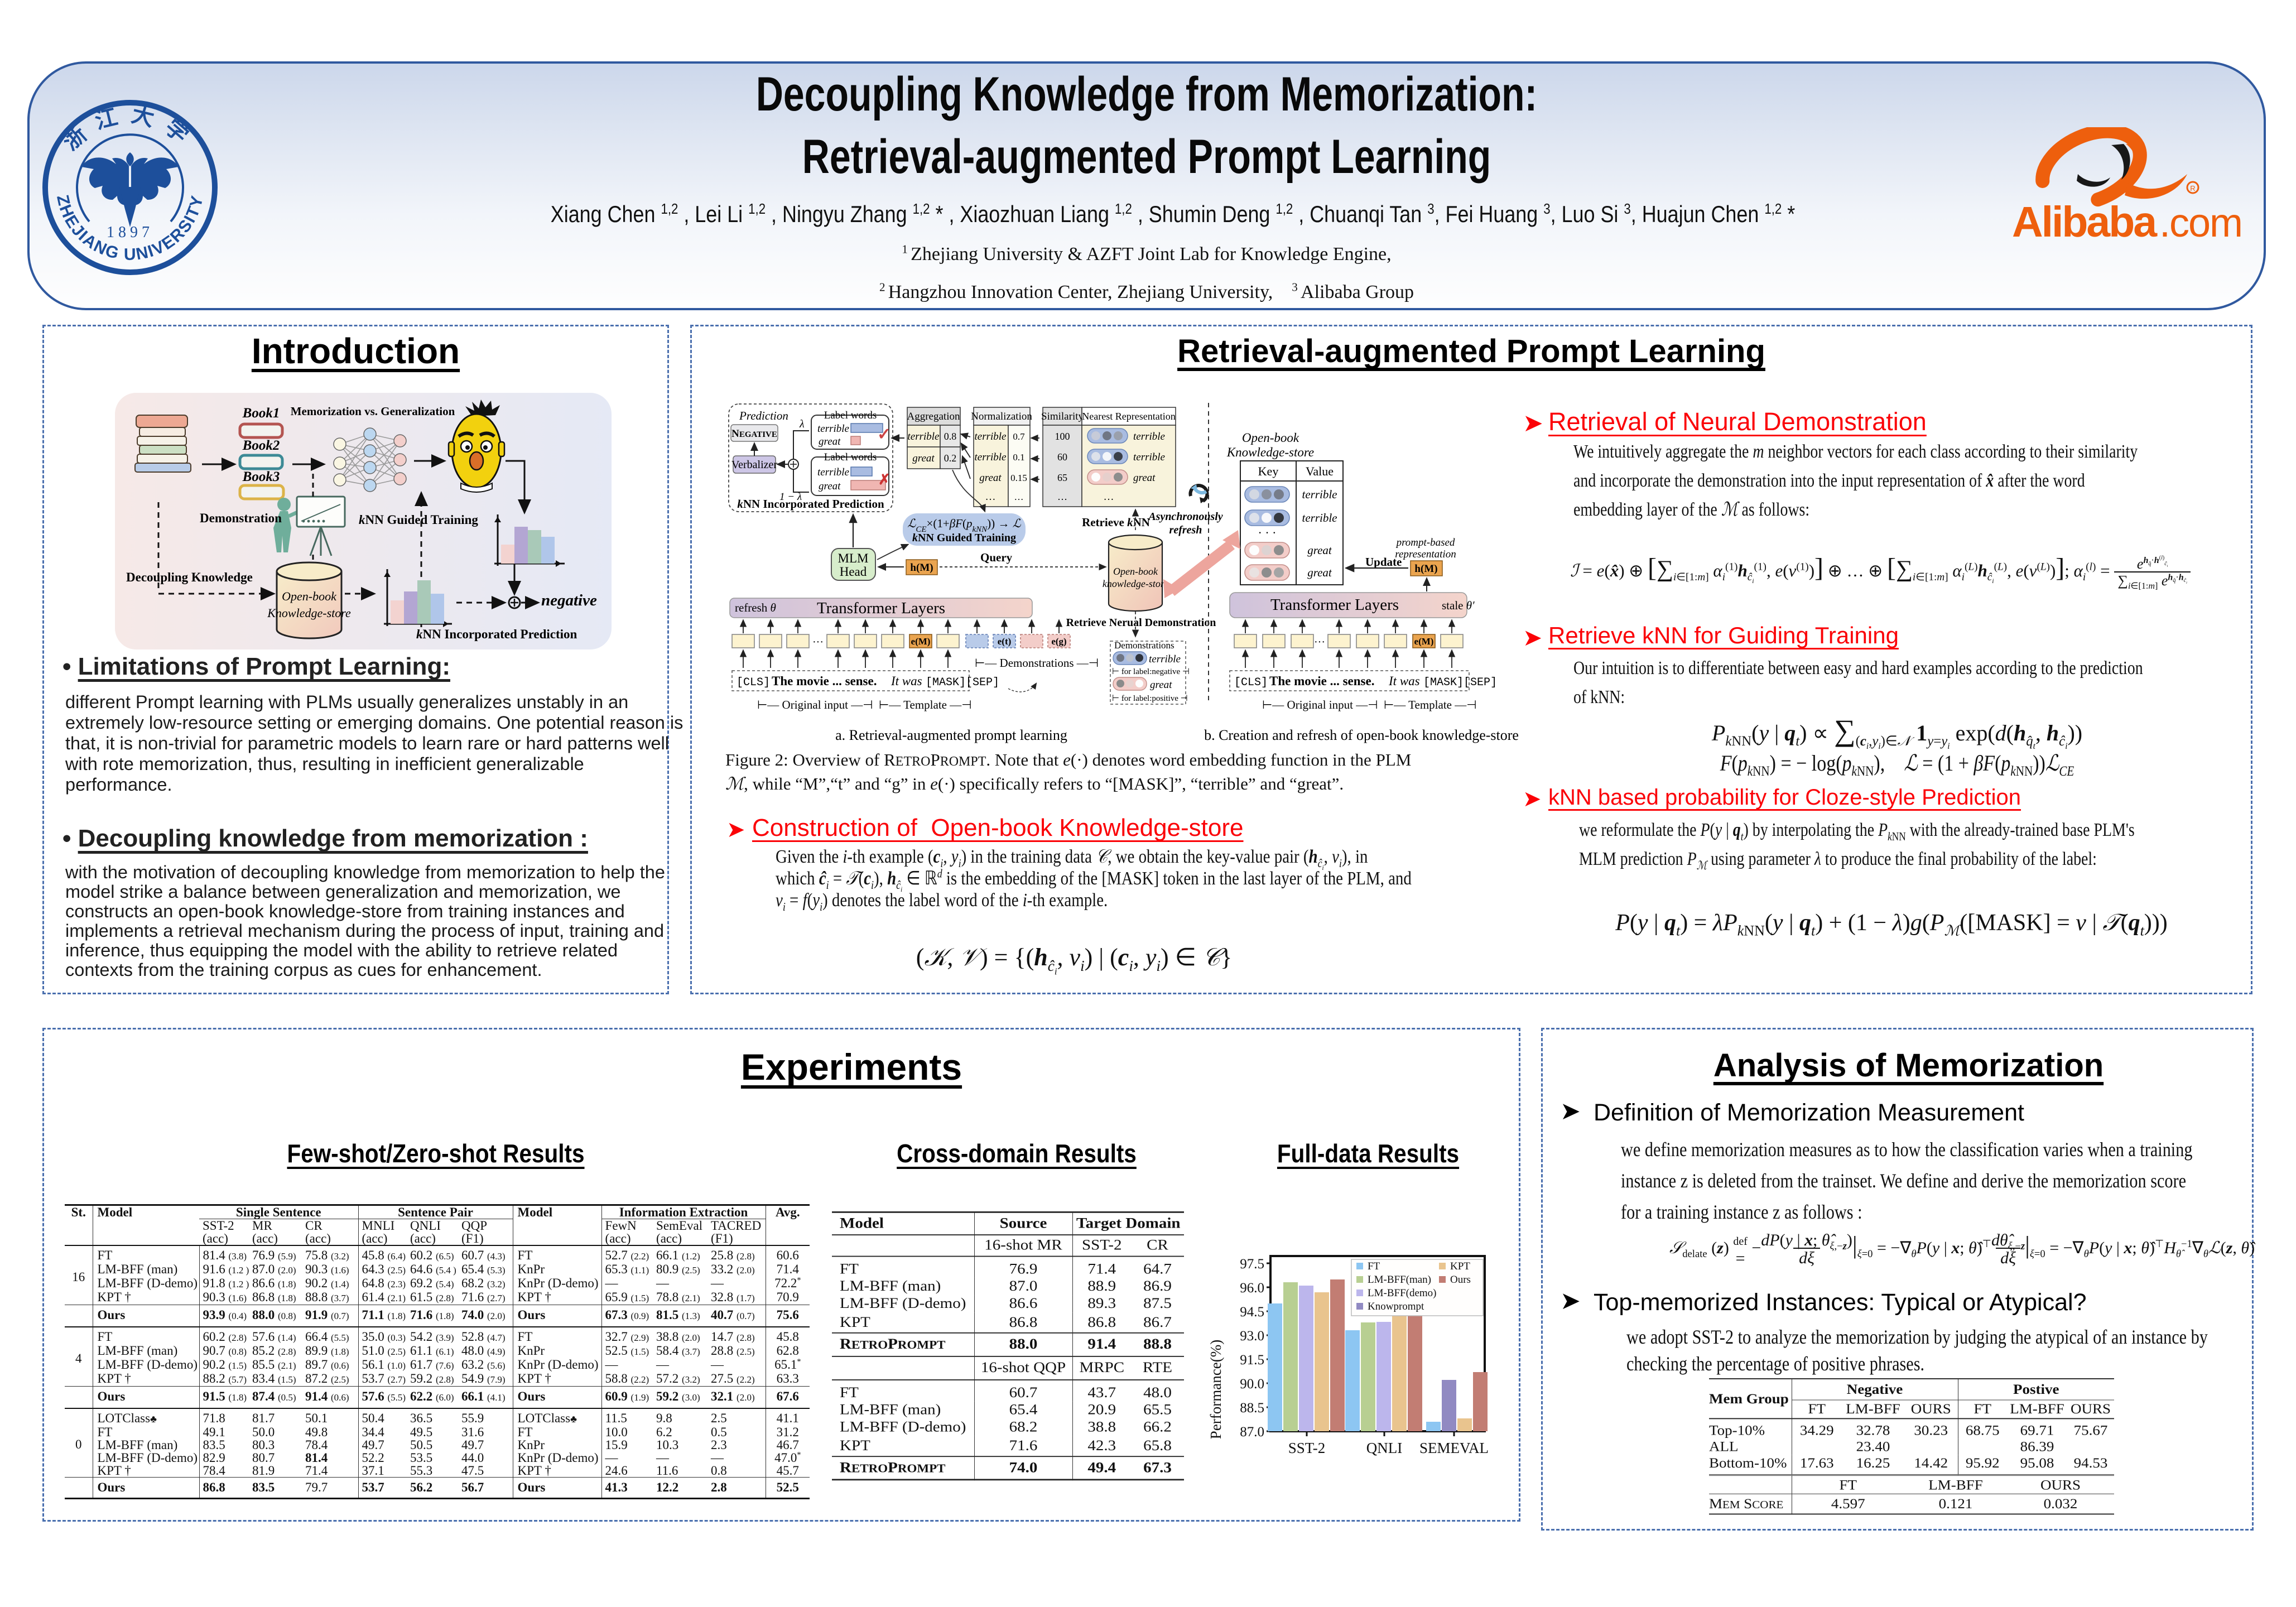 The image size is (2296, 1607). Describe the element at coordinates (2200, 223) in the screenshot. I see `svg-text: .com` at that location.